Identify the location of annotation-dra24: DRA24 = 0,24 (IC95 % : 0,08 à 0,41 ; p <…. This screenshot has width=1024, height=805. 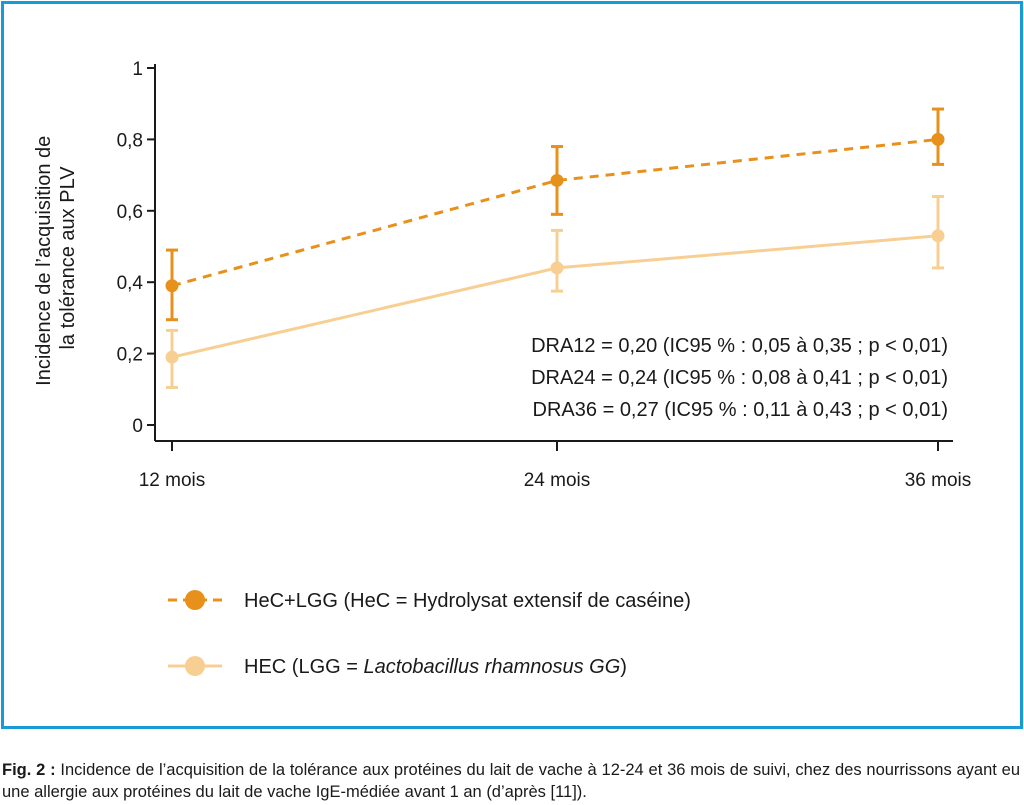
(739, 378).